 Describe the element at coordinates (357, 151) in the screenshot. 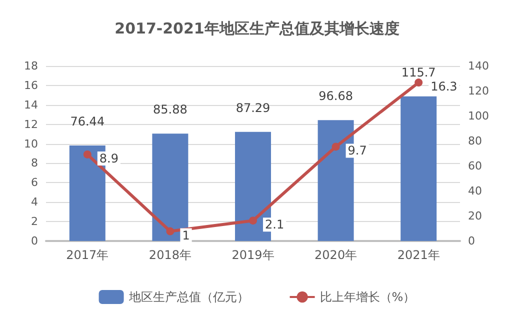

I see `data-label: 9.7` at that location.